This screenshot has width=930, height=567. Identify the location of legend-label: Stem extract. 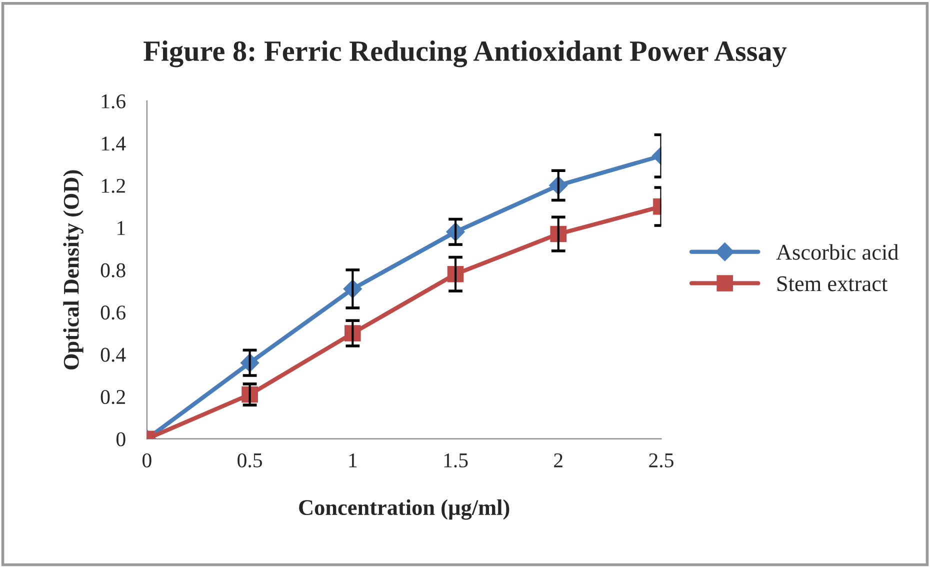
(832, 284).